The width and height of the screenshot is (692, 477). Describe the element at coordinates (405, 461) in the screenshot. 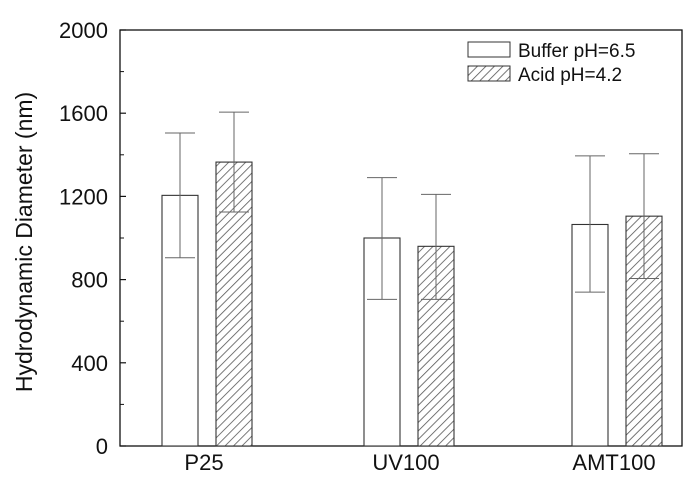

I see `x-tick-label-uv100: UV100` at that location.